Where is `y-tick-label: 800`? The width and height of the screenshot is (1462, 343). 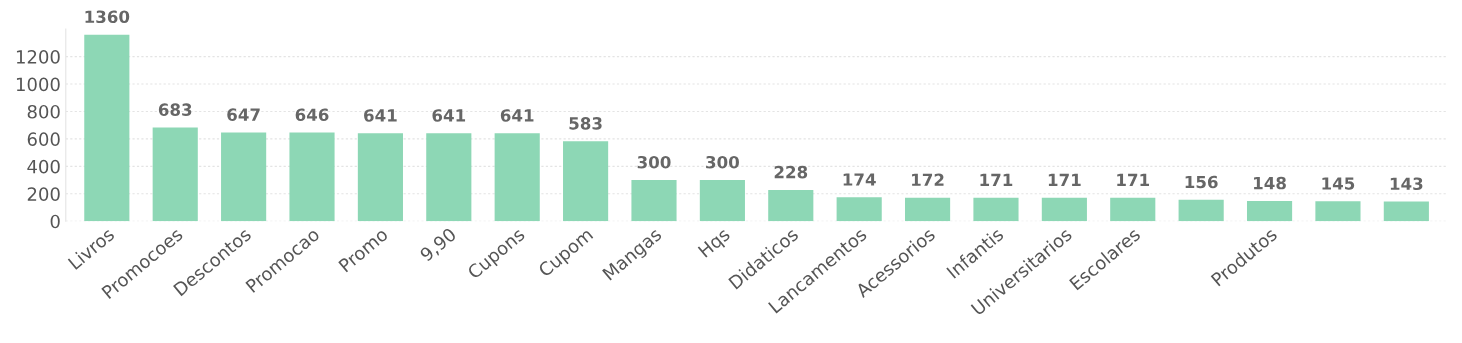
y-tick-label: 800 is located at coordinates (43, 111).